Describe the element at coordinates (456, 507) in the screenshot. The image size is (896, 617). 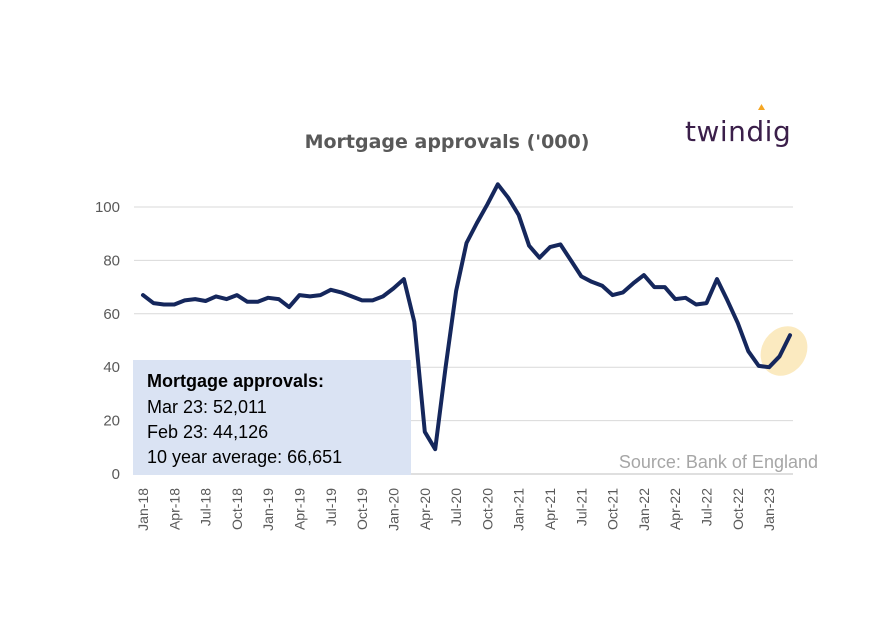
I see `x-tick-label: Jul-20` at that location.